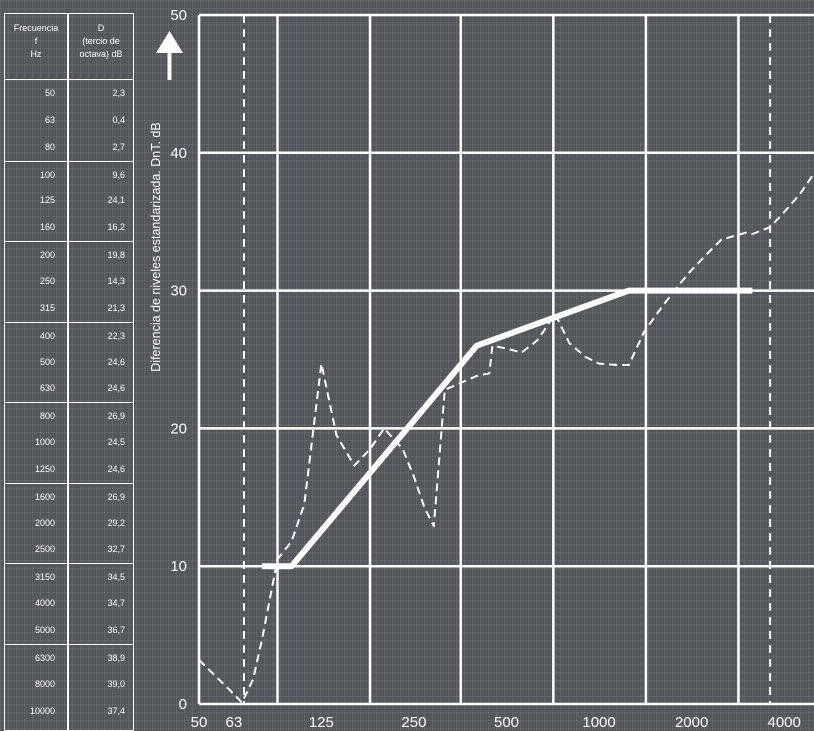 The height and width of the screenshot is (731, 814). Describe the element at coordinates (784, 722) in the screenshot. I see `x-tick-label: 4000` at that location.